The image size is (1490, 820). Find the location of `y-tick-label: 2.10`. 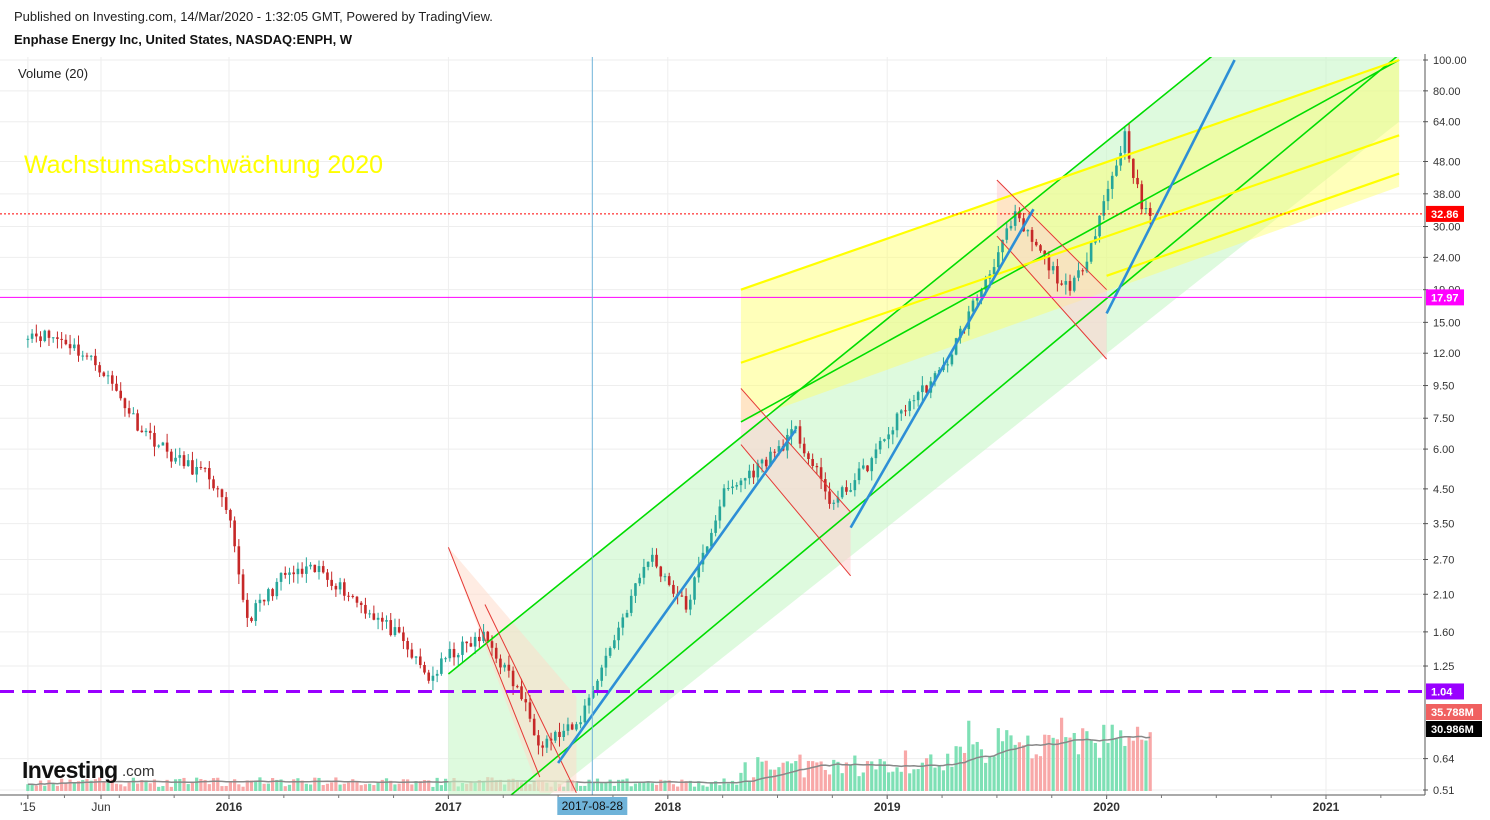

y-tick-label: 2.10 is located at coordinates (1443, 595).